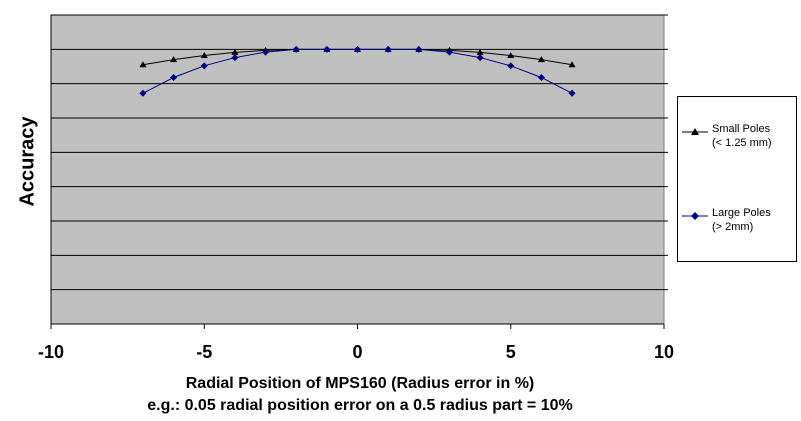 This screenshot has height=421, width=801. What do you see at coordinates (733, 227) in the screenshot?
I see `legend-sublabel: (> 2mm)` at bounding box center [733, 227].